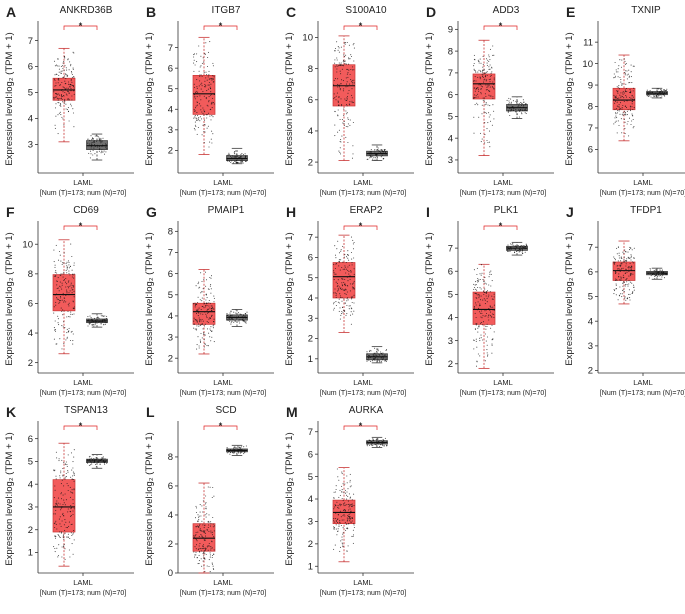  What do you see at coordinates (503, 382) in the screenshot?
I see `category-label: LAML` at bounding box center [503, 382].